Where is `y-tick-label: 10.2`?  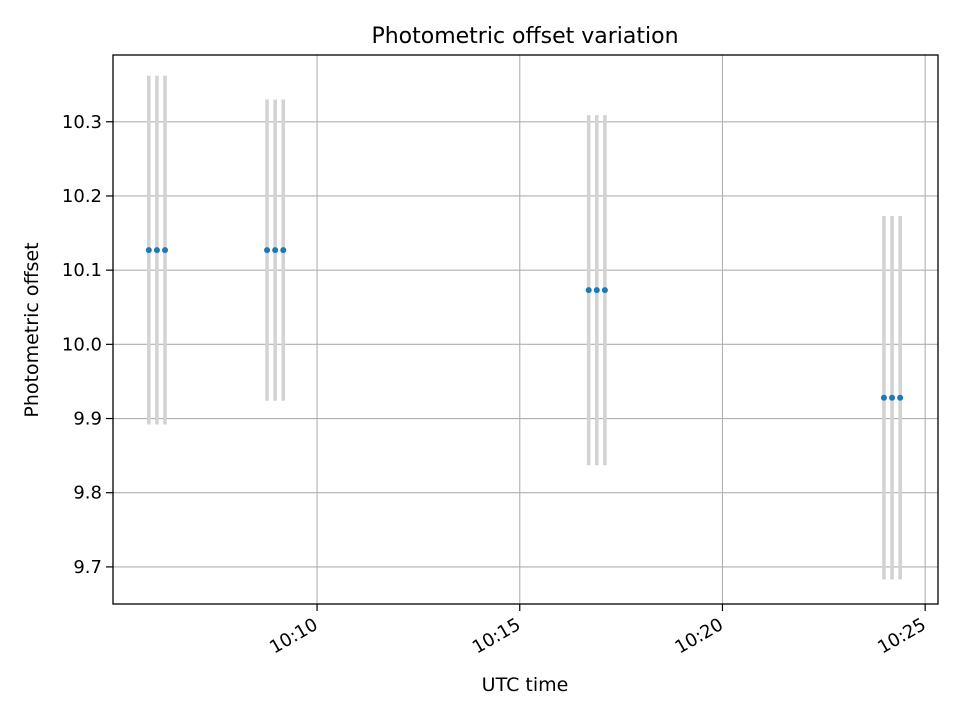
y-tick-label: 10.2 is located at coordinates (82, 196).